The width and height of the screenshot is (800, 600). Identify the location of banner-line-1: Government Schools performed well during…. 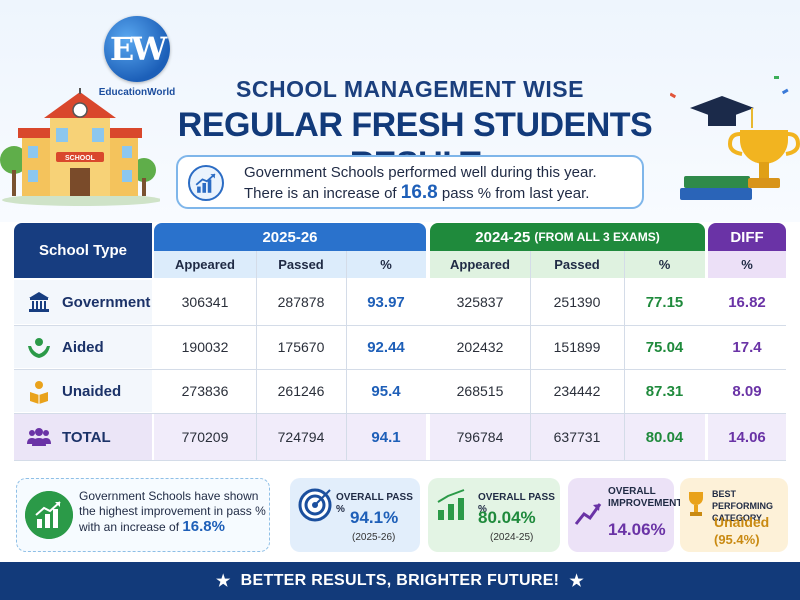
(420, 172).